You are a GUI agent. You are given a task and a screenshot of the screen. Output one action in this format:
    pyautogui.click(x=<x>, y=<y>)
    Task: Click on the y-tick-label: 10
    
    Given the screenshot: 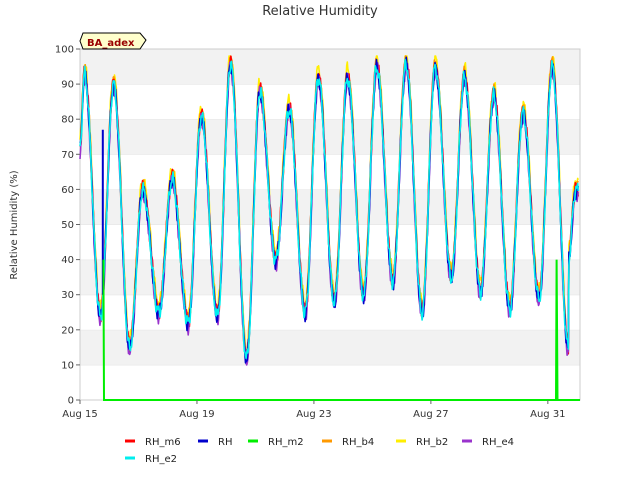 What is the action you would take?
    pyautogui.click(x=67, y=365)
    